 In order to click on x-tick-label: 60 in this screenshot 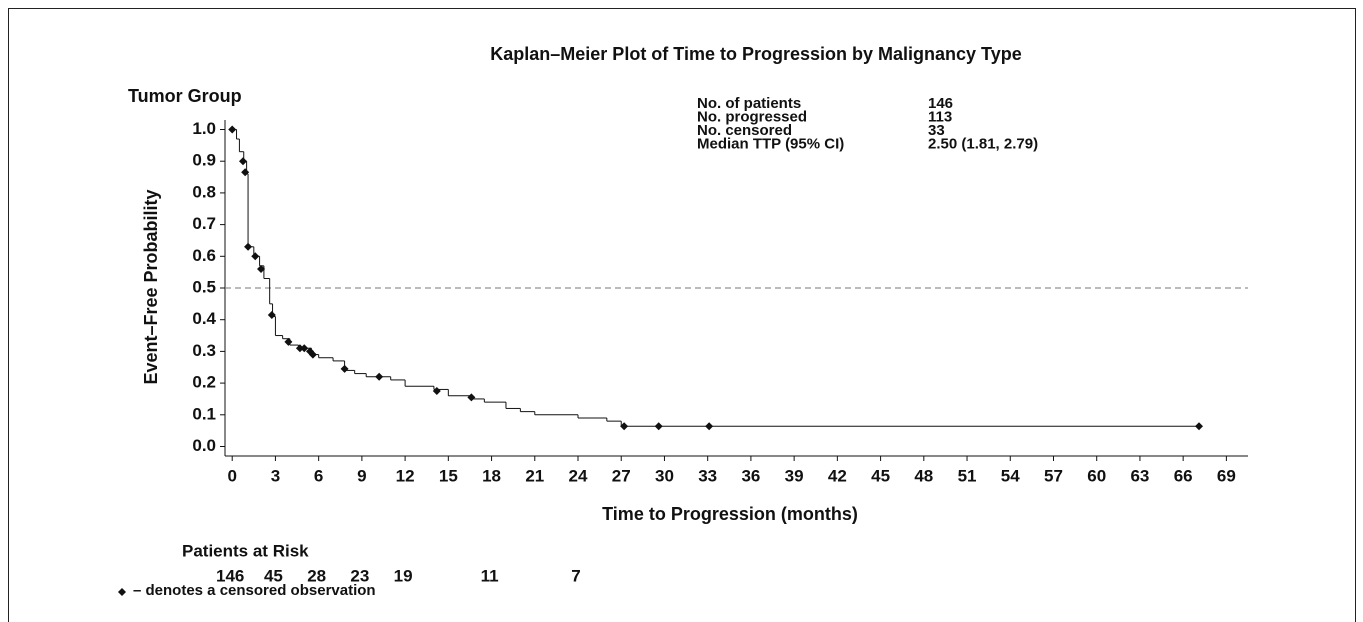, I will do `click(1096, 475)`.